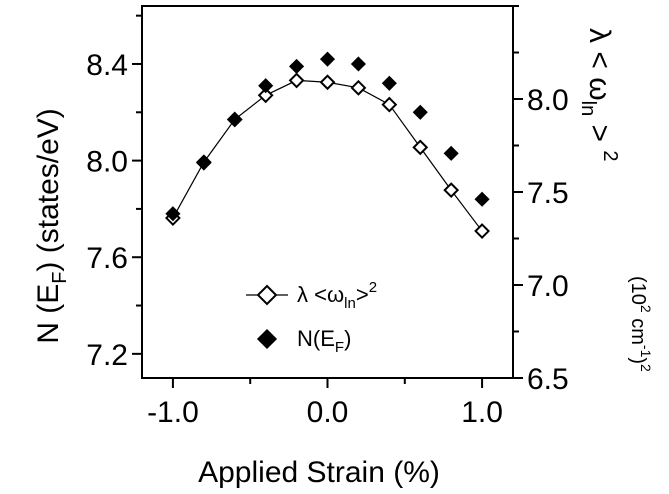 This screenshot has height=494, width=669. I want to click on left-axis-title: N (EF) (states/eV), so click(51, 226).